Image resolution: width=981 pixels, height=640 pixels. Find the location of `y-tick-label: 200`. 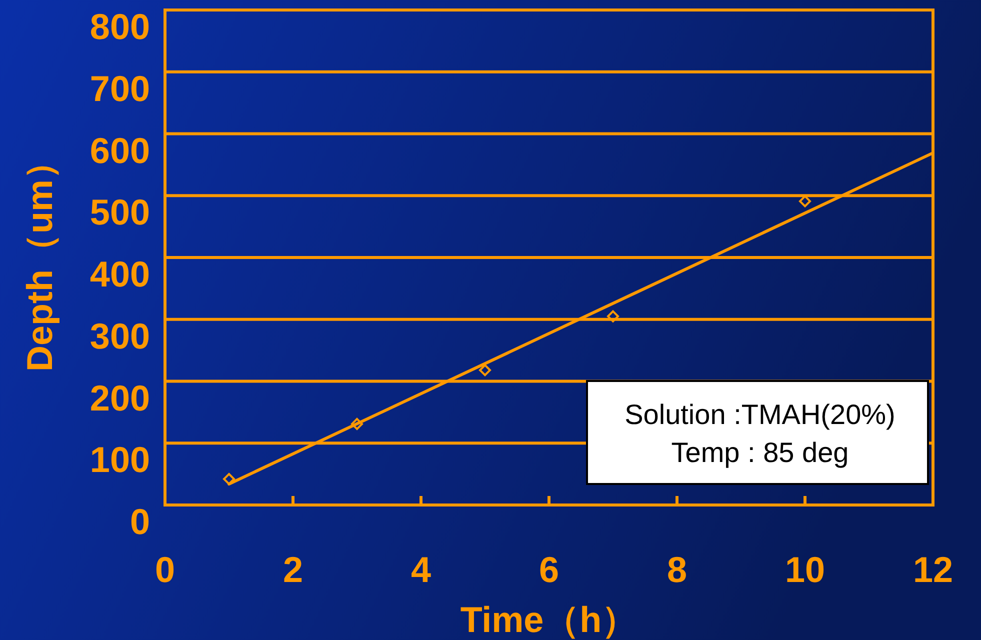

y-tick-label: 200 is located at coordinates (120, 397).